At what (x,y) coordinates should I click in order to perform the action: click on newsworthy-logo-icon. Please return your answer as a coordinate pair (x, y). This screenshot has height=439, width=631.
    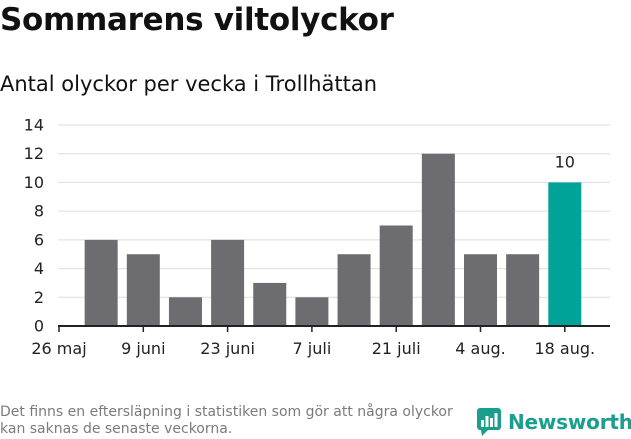
    Looking at the image, I should click on (489, 422).